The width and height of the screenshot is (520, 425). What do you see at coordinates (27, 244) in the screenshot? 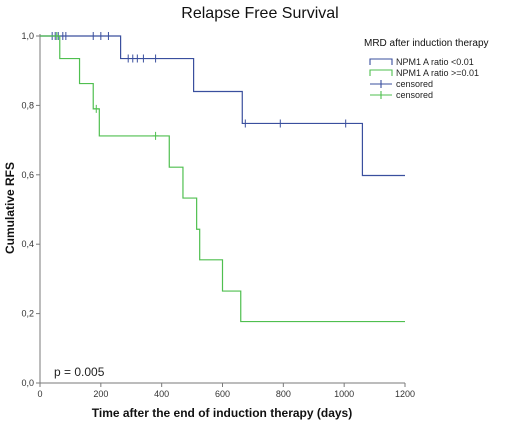
I see `y-tick-label: 0,4` at bounding box center [27, 244].